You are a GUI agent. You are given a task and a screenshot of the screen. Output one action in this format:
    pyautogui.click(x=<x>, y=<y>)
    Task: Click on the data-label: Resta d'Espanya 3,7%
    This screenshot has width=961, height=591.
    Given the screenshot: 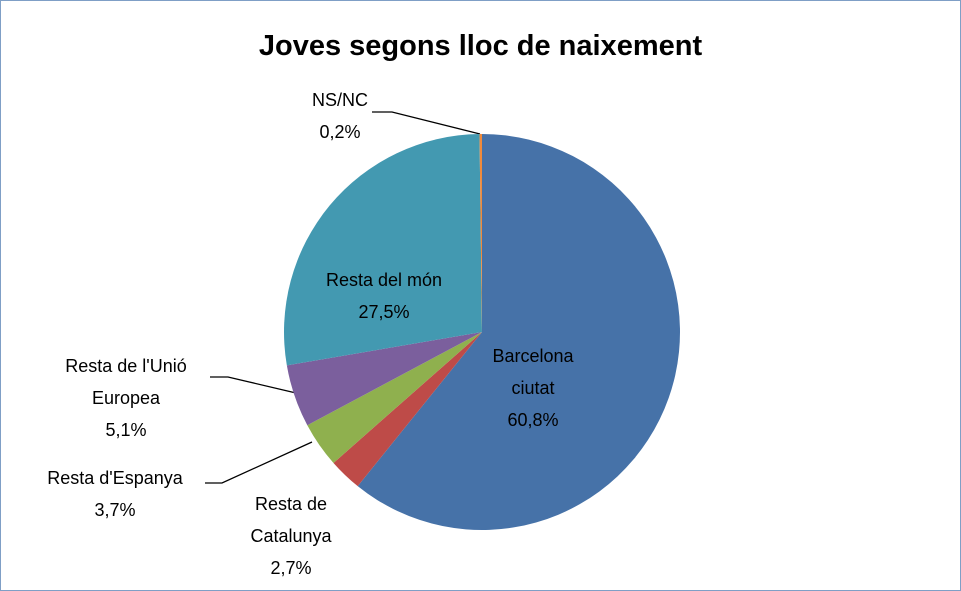 What is the action you would take?
    pyautogui.click(x=115, y=494)
    